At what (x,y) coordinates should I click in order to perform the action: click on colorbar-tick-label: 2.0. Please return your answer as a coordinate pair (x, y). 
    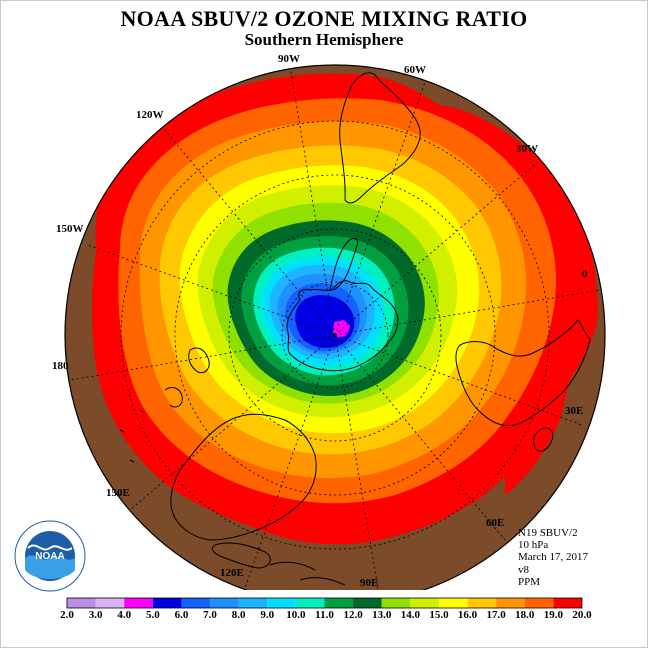
    Looking at the image, I should click on (67, 615).